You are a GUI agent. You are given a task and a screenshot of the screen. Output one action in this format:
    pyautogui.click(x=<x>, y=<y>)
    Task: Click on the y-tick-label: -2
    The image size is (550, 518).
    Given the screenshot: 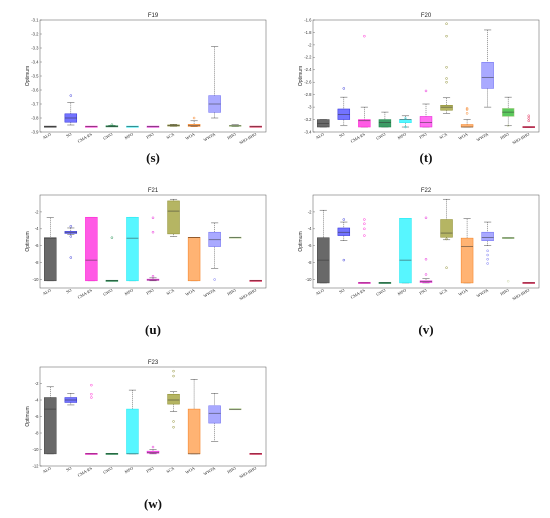 What is the action you would take?
    pyautogui.click(x=310, y=211)
    